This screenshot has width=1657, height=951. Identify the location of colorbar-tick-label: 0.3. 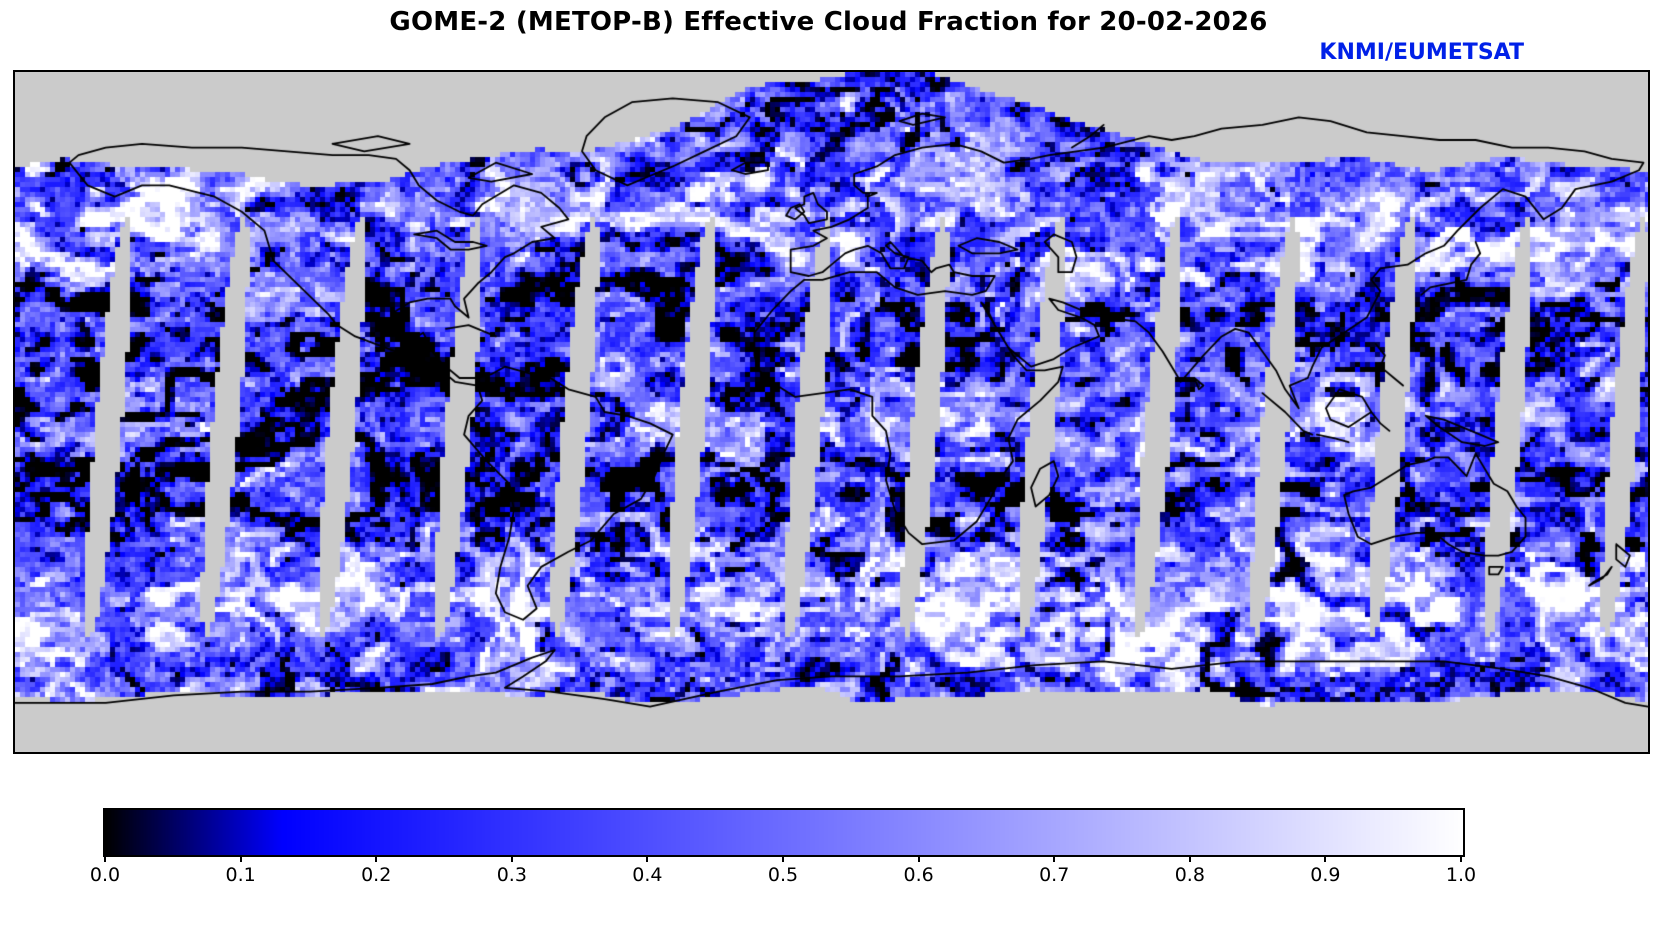
(511, 875).